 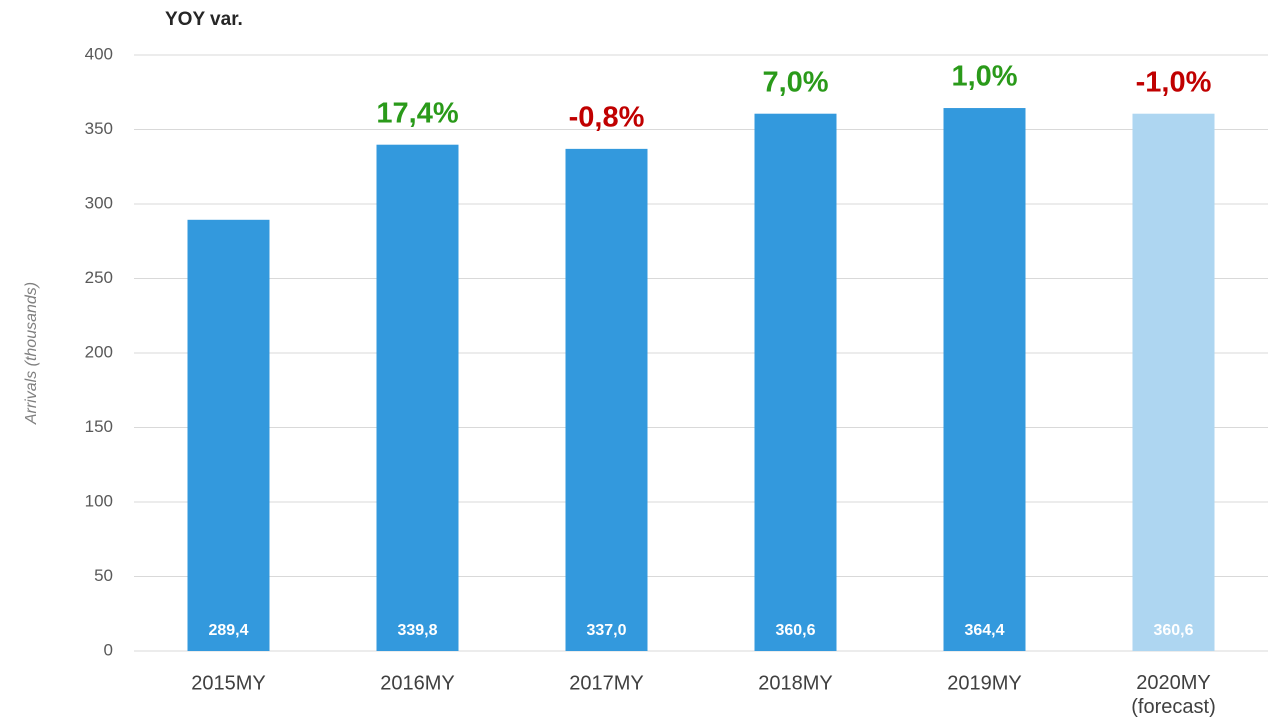 I want to click on value-label: 289,4, so click(x=228, y=630).